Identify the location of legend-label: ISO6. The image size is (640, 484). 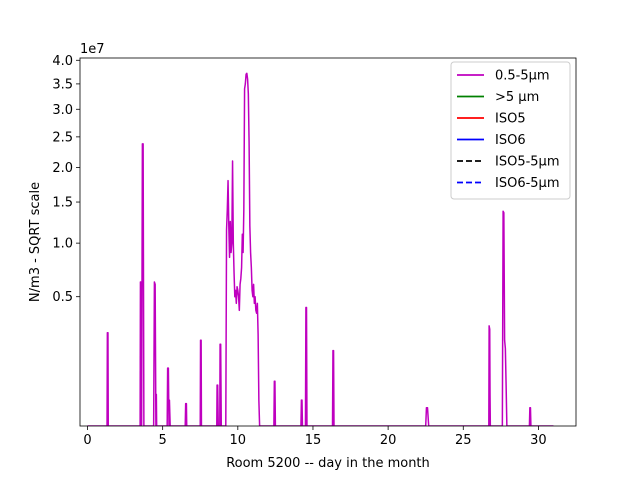
(510, 140).